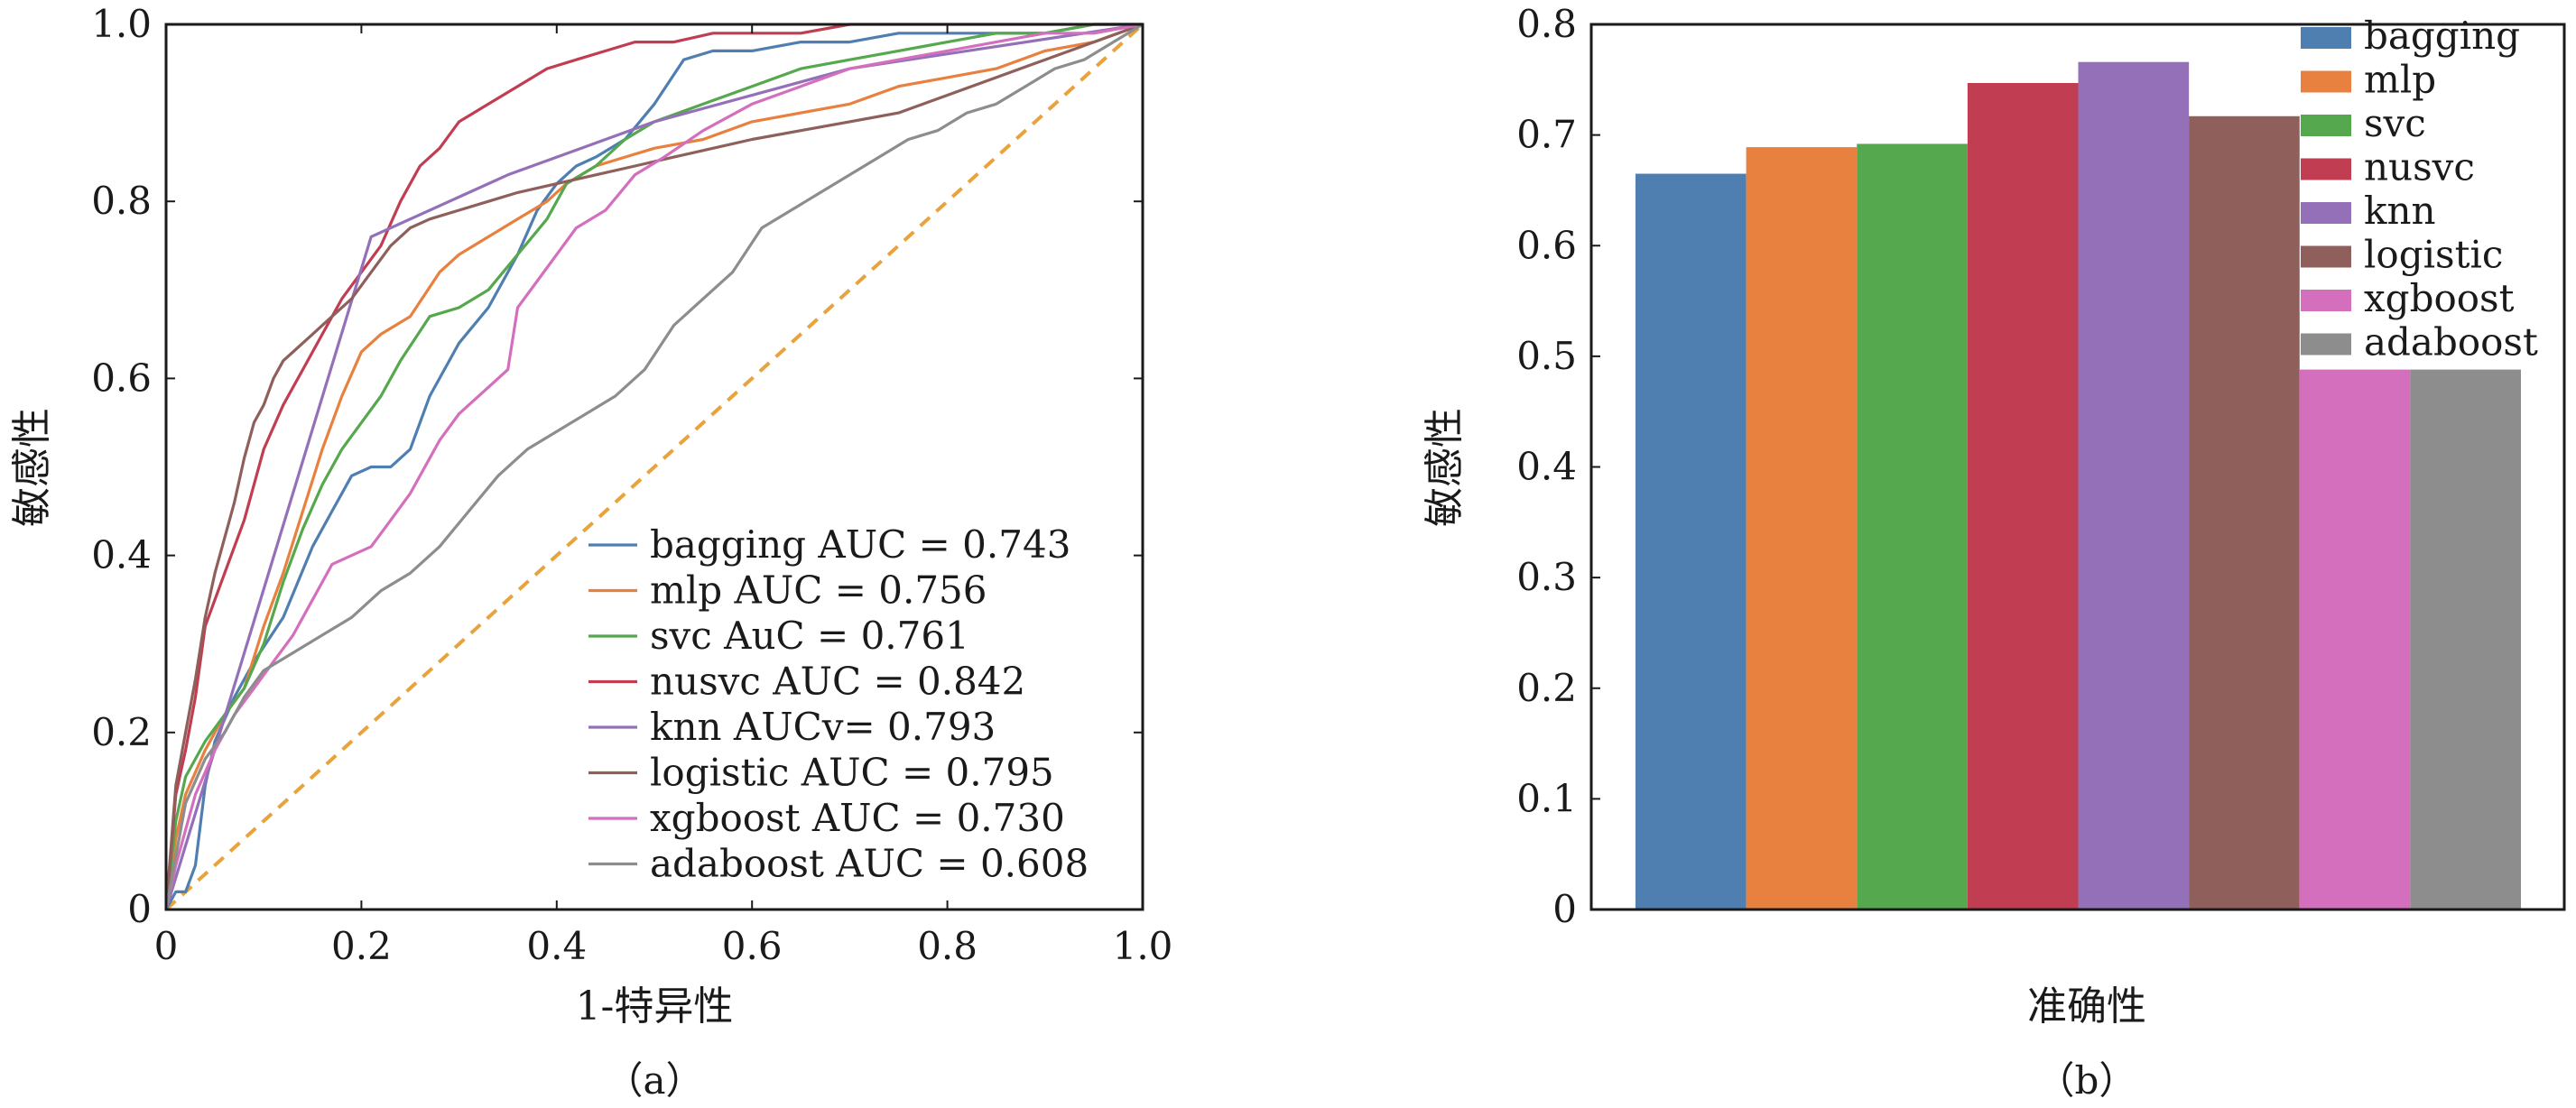 This screenshot has width=2576, height=1108. What do you see at coordinates (2433, 255) in the screenshot?
I see `bar-legend-label-logistic: logistic` at bounding box center [2433, 255].